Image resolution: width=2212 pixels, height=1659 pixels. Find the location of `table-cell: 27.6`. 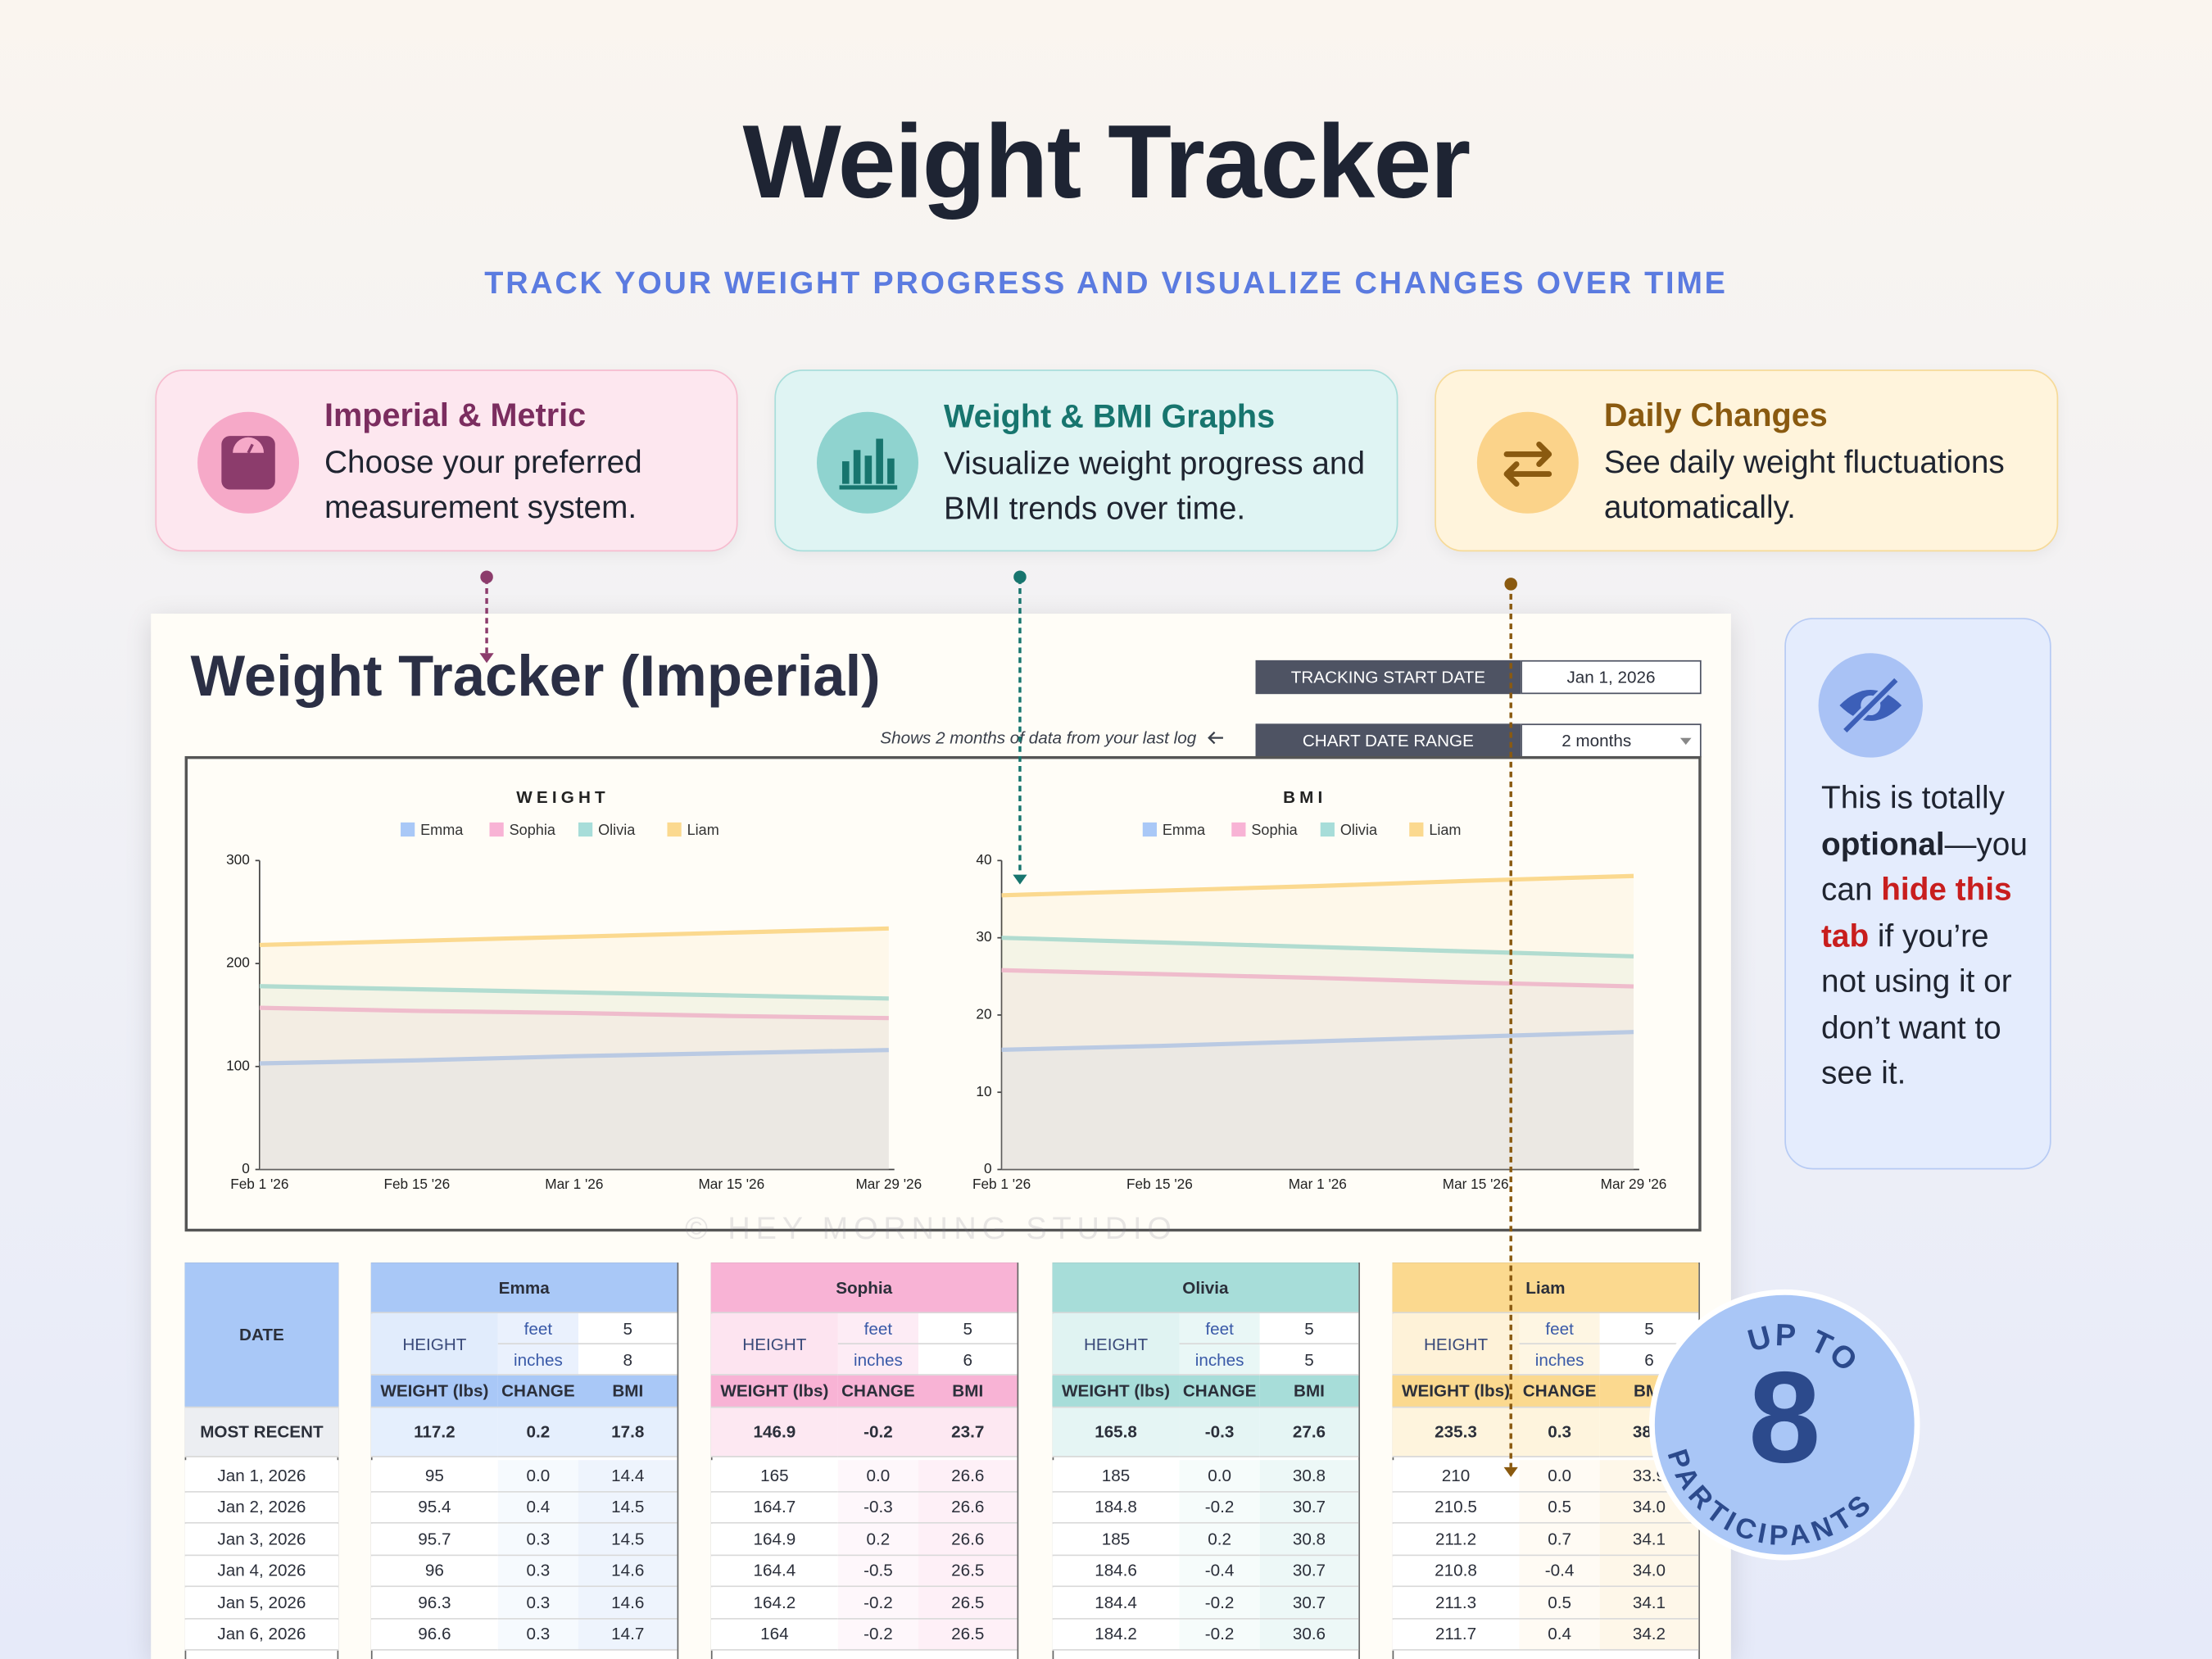

table-cell: 27.6 is located at coordinates (1309, 1432).